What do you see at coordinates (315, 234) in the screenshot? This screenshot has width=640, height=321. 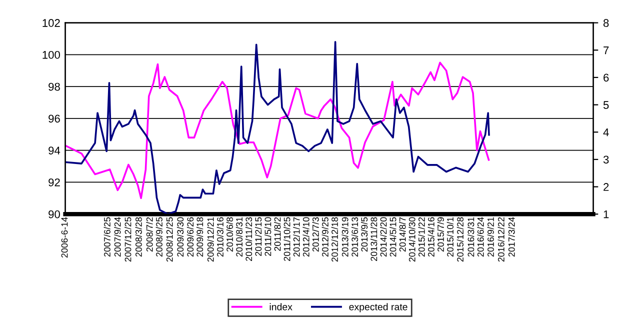 I see `x-tick-label: 2012/7/3` at bounding box center [315, 234].